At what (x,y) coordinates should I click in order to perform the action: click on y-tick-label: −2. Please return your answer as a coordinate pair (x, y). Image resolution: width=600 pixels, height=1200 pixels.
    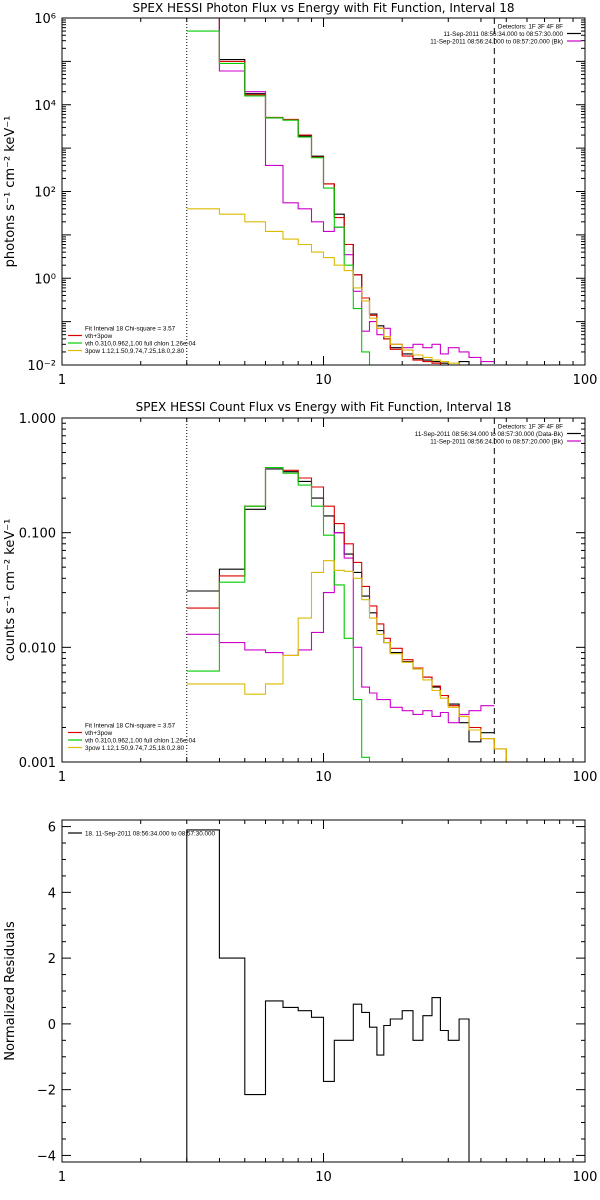
    Looking at the image, I should click on (46, 1091).